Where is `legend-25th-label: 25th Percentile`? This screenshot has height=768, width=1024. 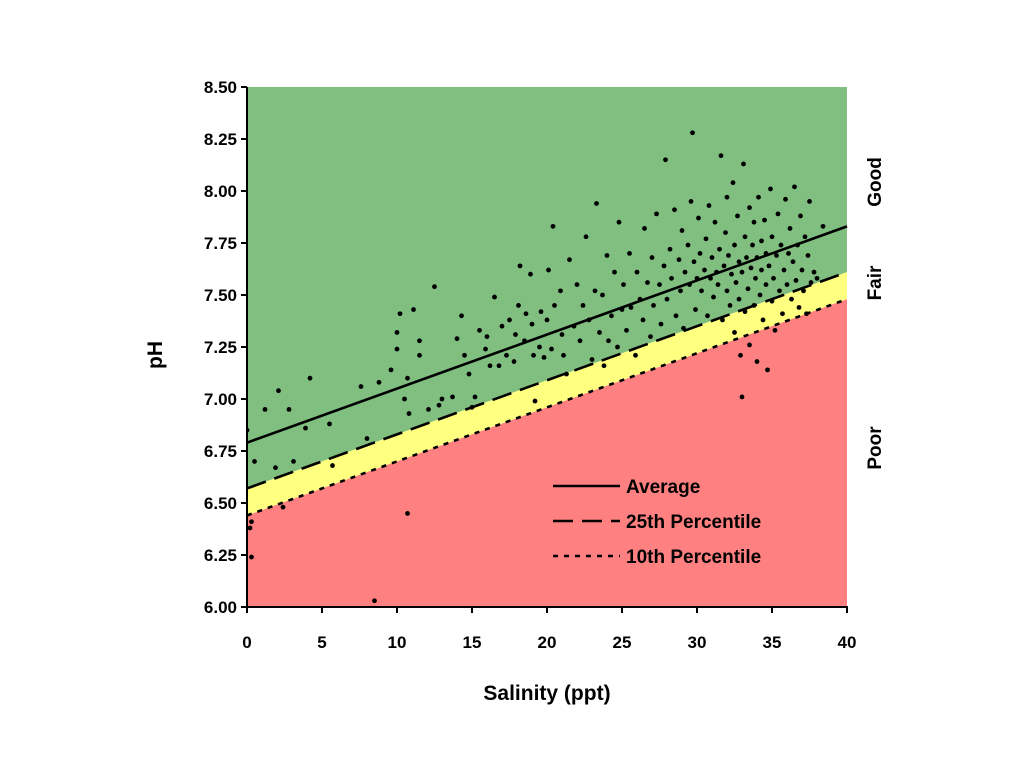
legend-25th-label: 25th Percentile is located at coordinates (693, 522).